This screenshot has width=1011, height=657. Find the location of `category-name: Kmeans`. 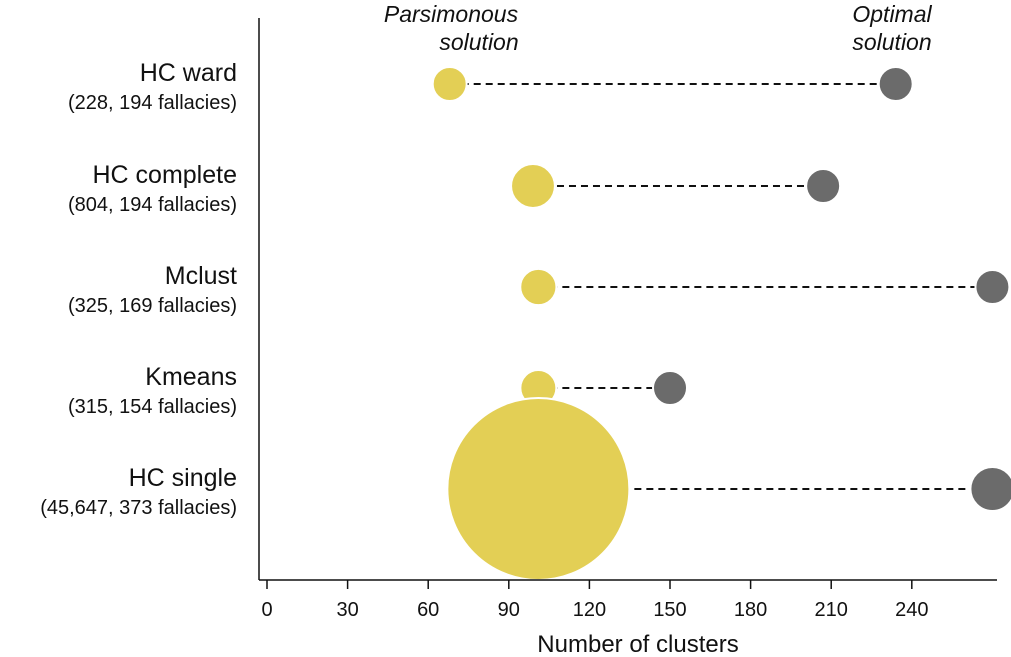

category-name: Kmeans is located at coordinates (191, 377).